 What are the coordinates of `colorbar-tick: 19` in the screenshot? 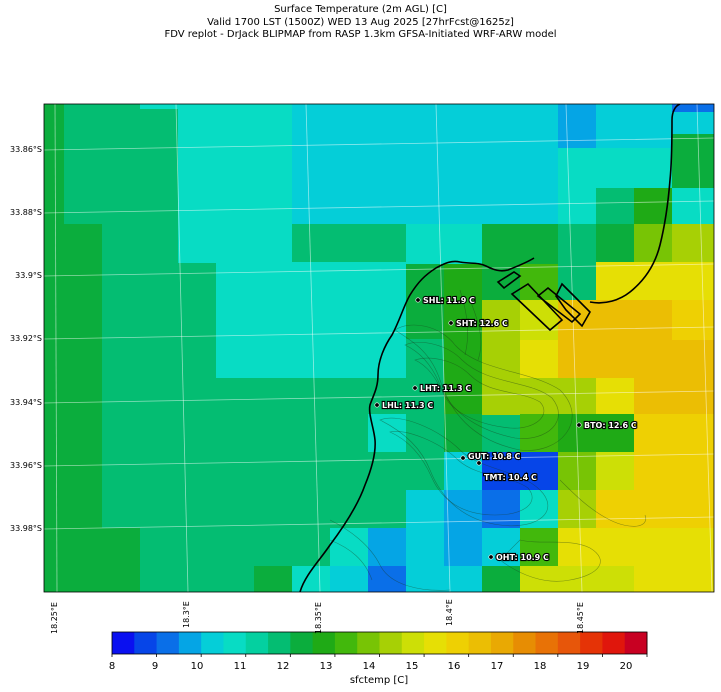 It's located at (583, 666).